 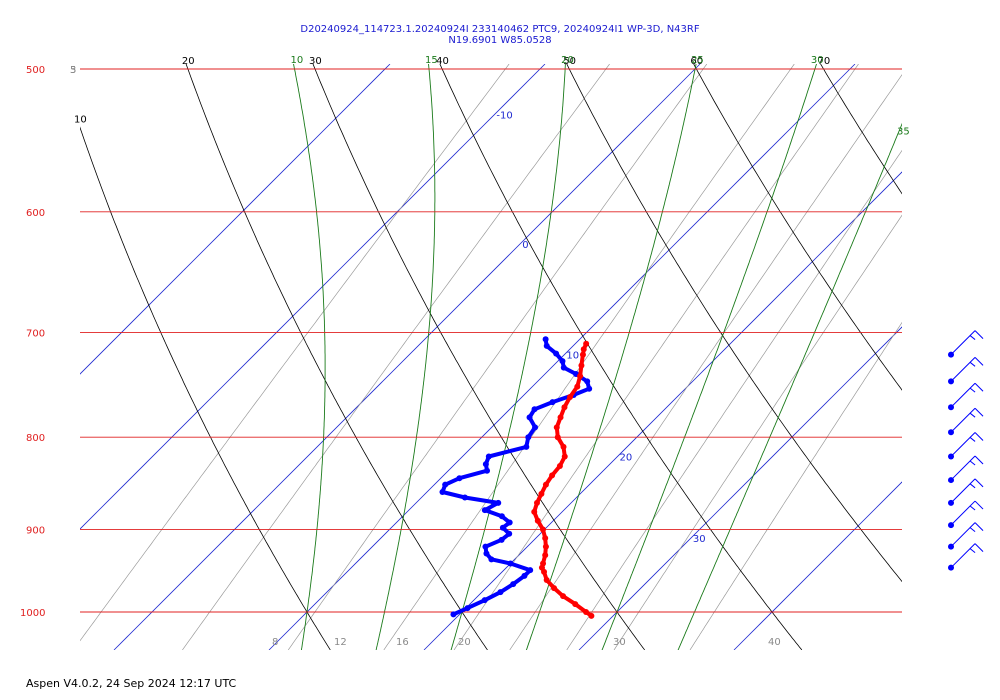 What do you see at coordinates (73, 70) in the screenshot?
I see `mixing-ratio-label: 3` at bounding box center [73, 70].